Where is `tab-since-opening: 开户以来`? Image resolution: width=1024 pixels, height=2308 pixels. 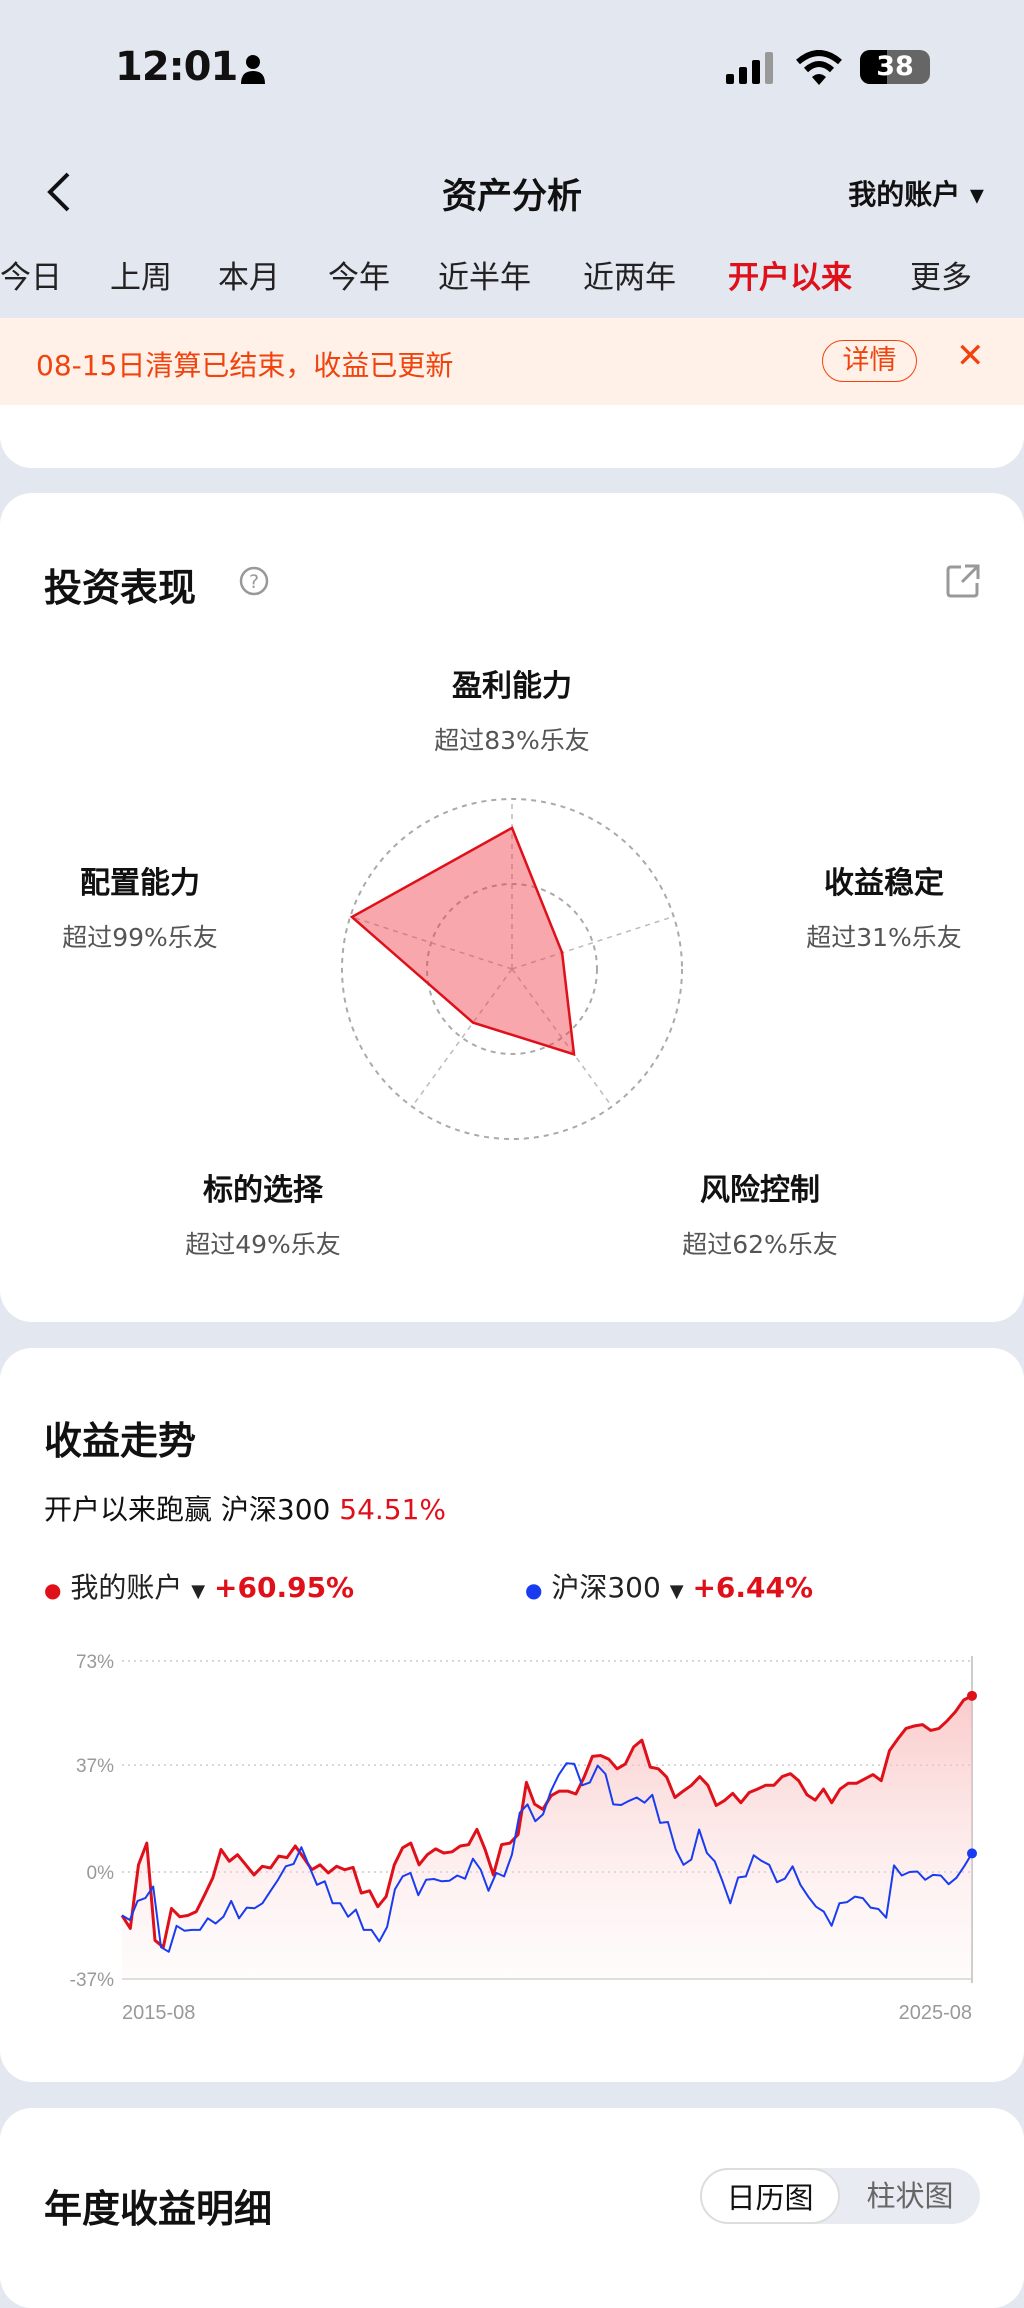
tab-since-opening: 开户以来 is located at coordinates (790, 278).